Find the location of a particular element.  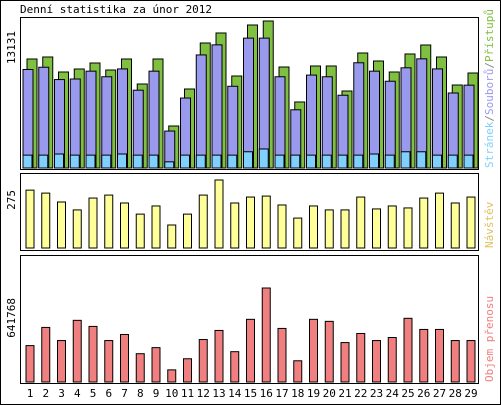

x-tick-label: 7 is located at coordinates (124, 393).